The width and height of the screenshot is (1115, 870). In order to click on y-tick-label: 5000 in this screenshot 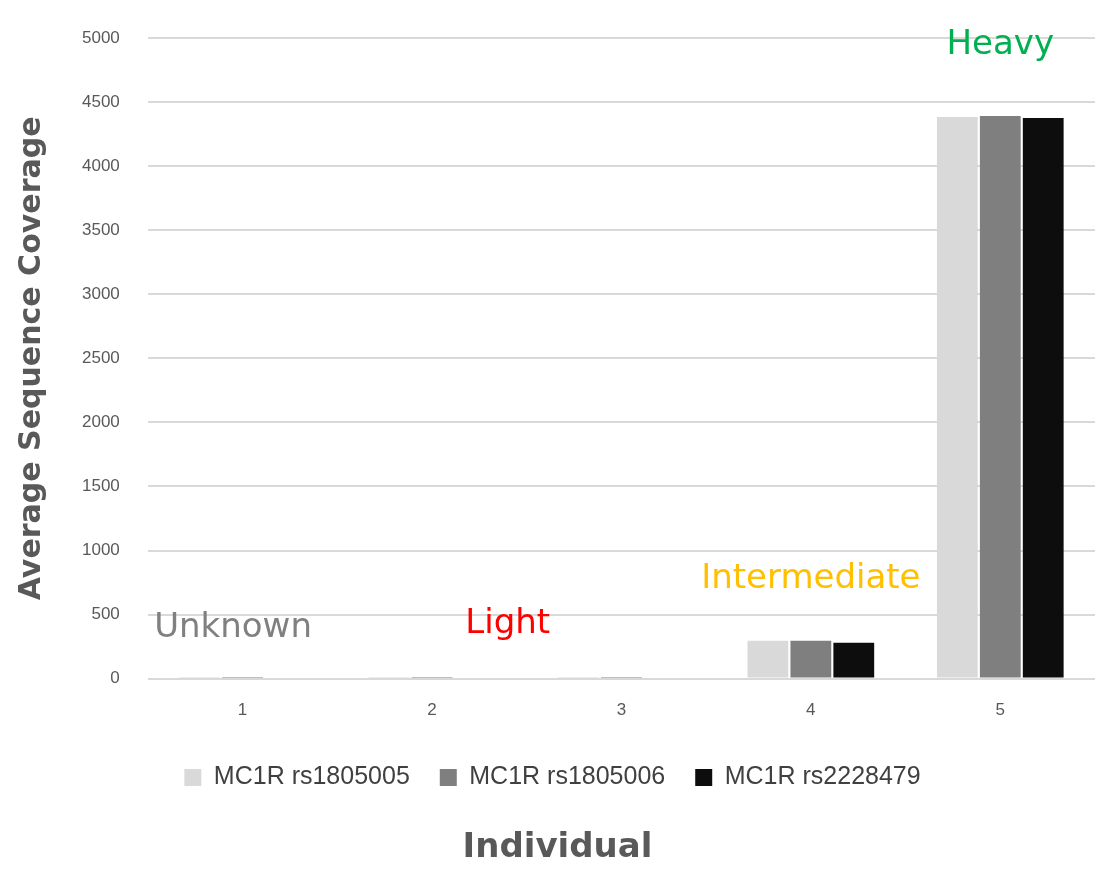, I will do `click(100, 37)`.